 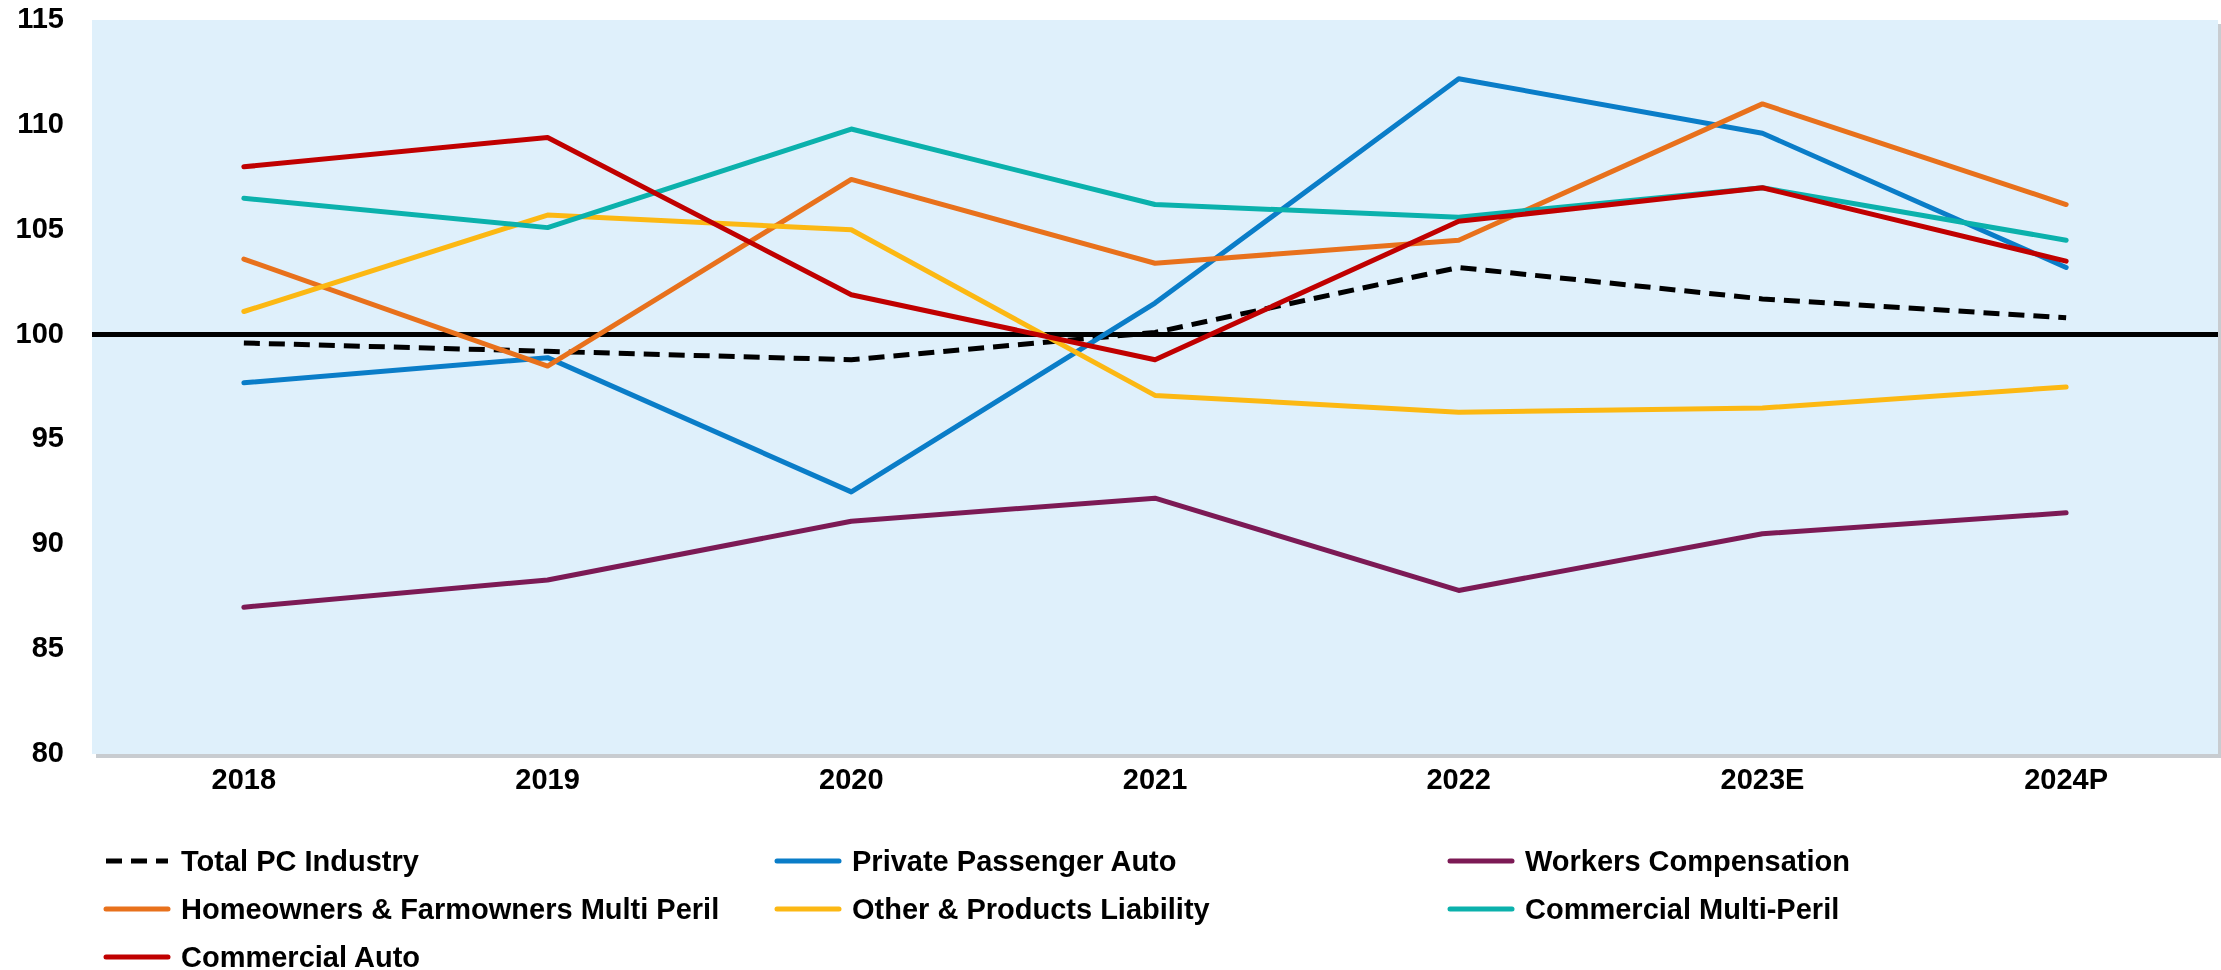 I want to click on x-tick-label: 2024P, so click(x=2066, y=779).